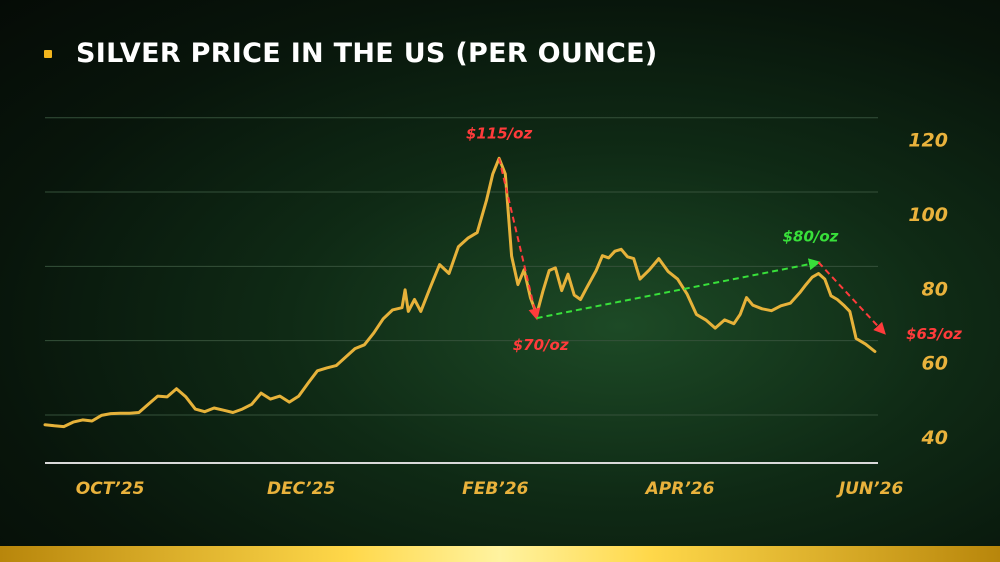 This screenshot has height=562, width=1000. Describe the element at coordinates (541, 345) in the screenshot. I see `annotation-label: $70/oz` at that location.